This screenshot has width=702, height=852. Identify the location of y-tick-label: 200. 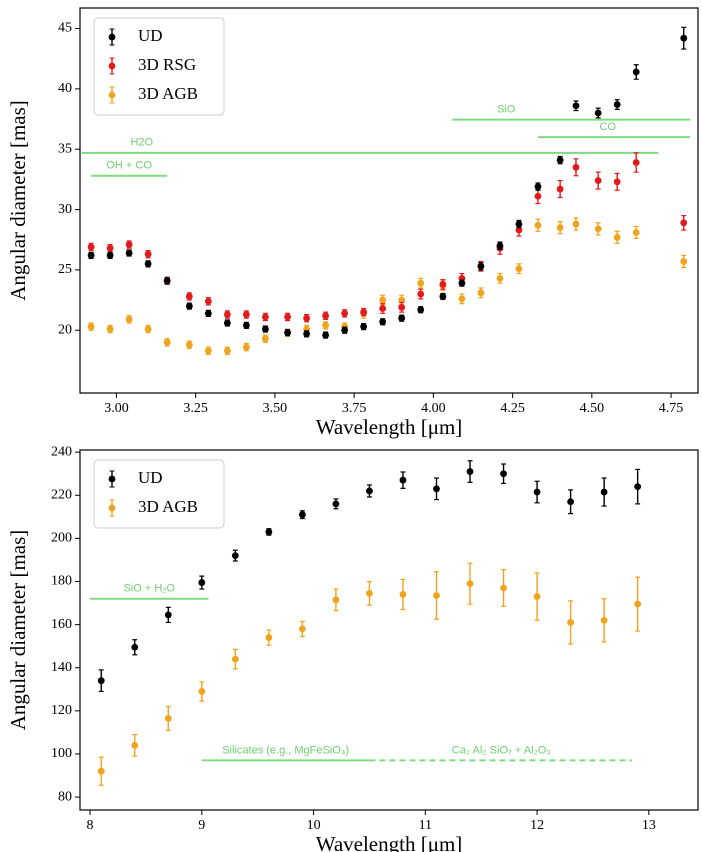
(61, 538).